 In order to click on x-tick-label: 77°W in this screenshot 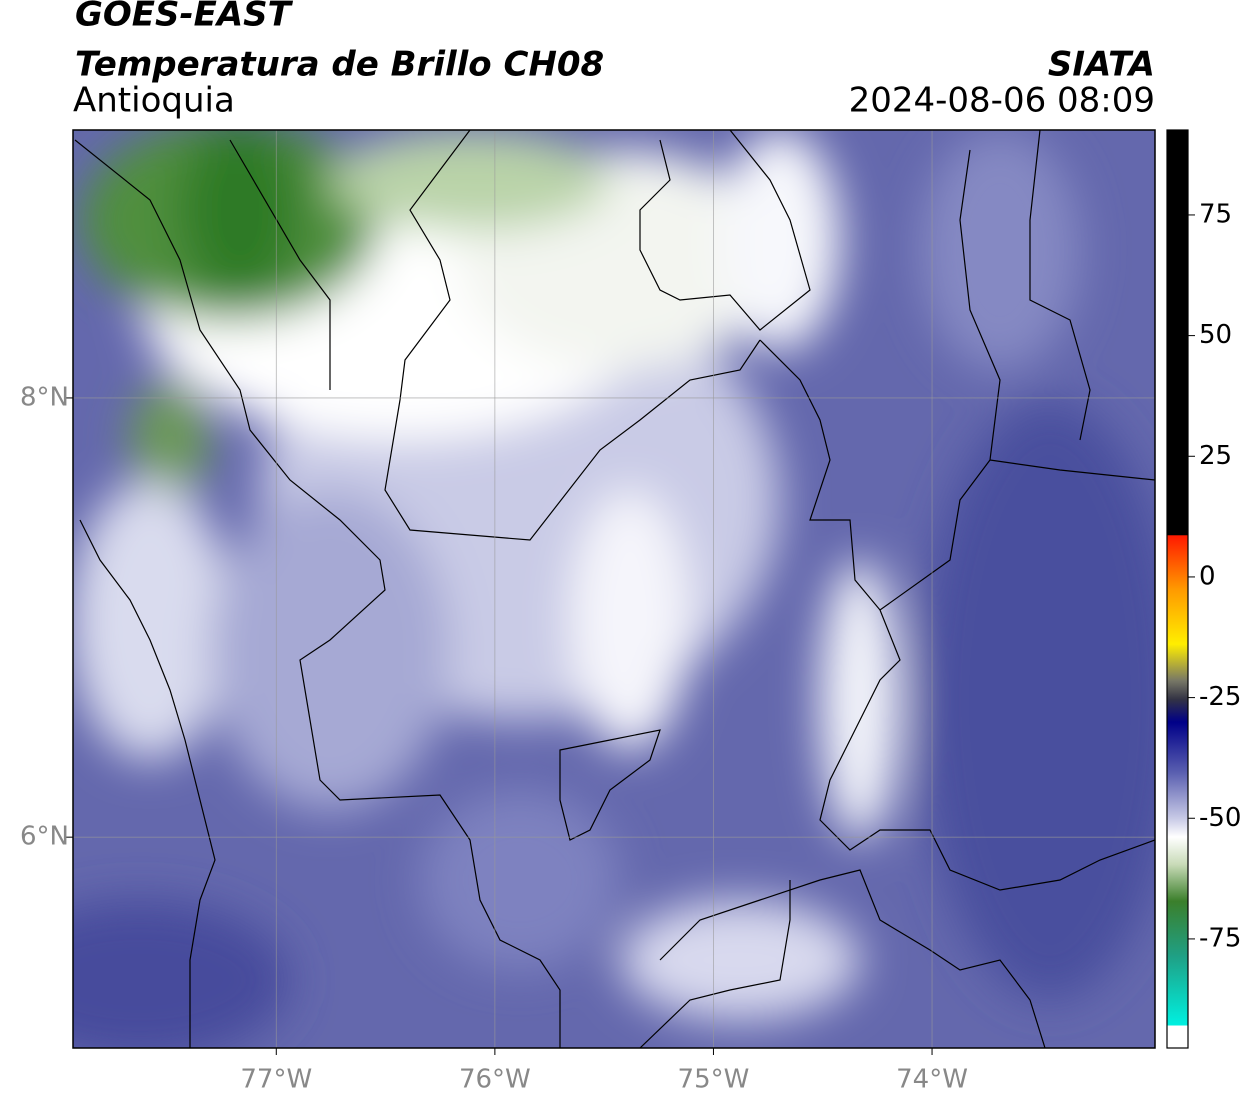, I will do `click(276, 1080)`.